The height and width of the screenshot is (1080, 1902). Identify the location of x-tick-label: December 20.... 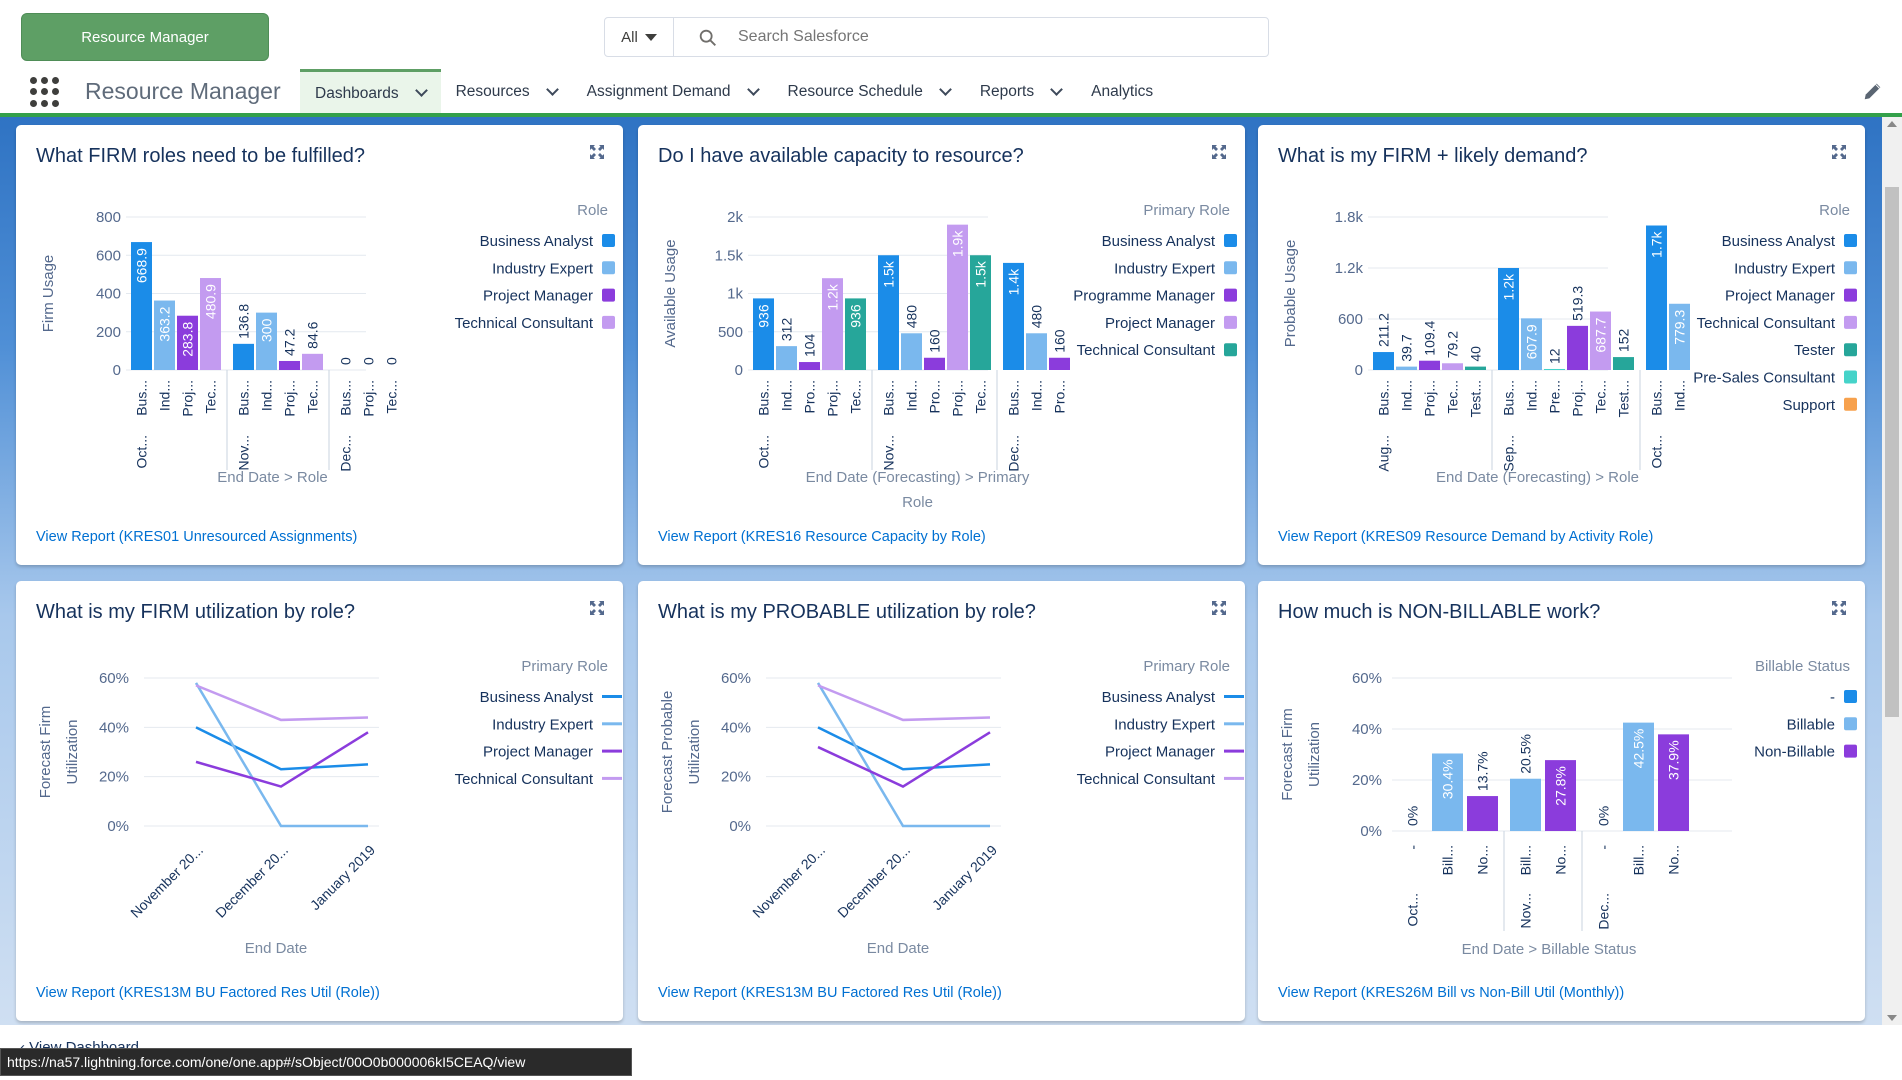
(251, 881).